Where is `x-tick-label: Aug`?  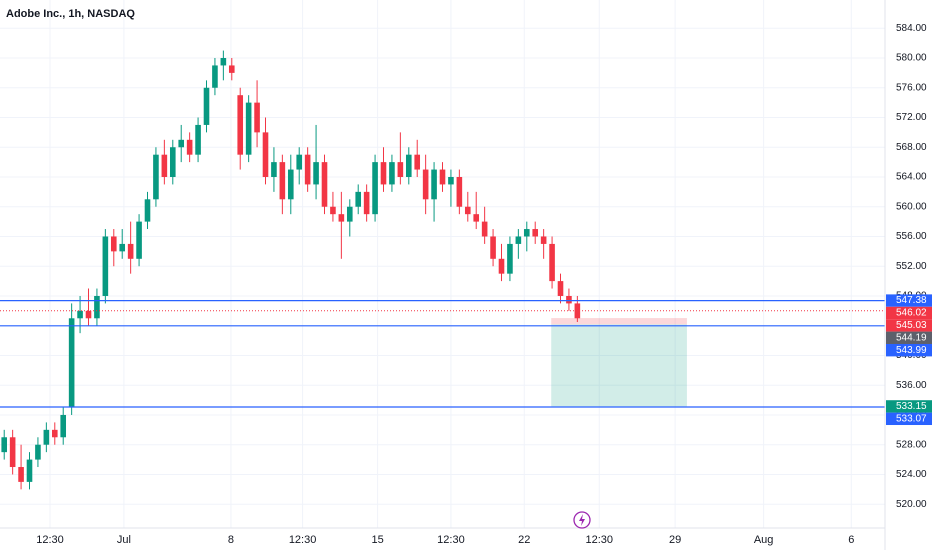
x-tick-label: Aug is located at coordinates (764, 540).